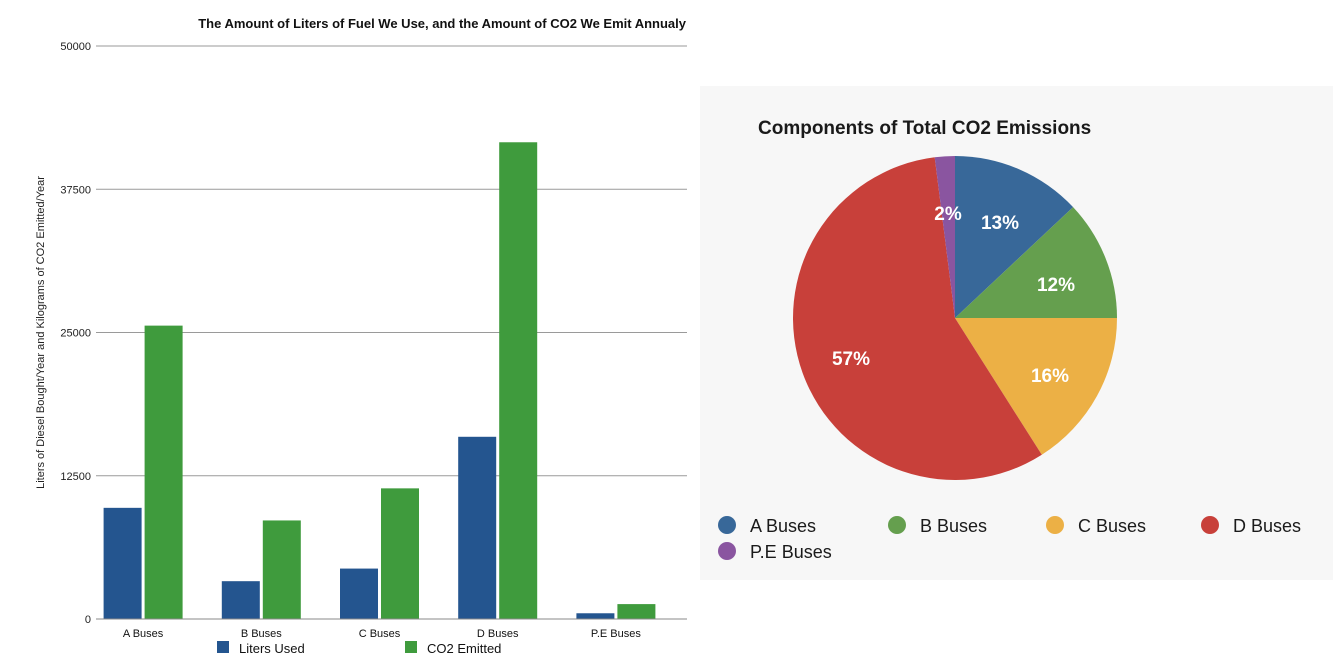 The width and height of the screenshot is (1333, 662). What do you see at coordinates (1267, 526) in the screenshot?
I see `legend-label: D Buses` at bounding box center [1267, 526].